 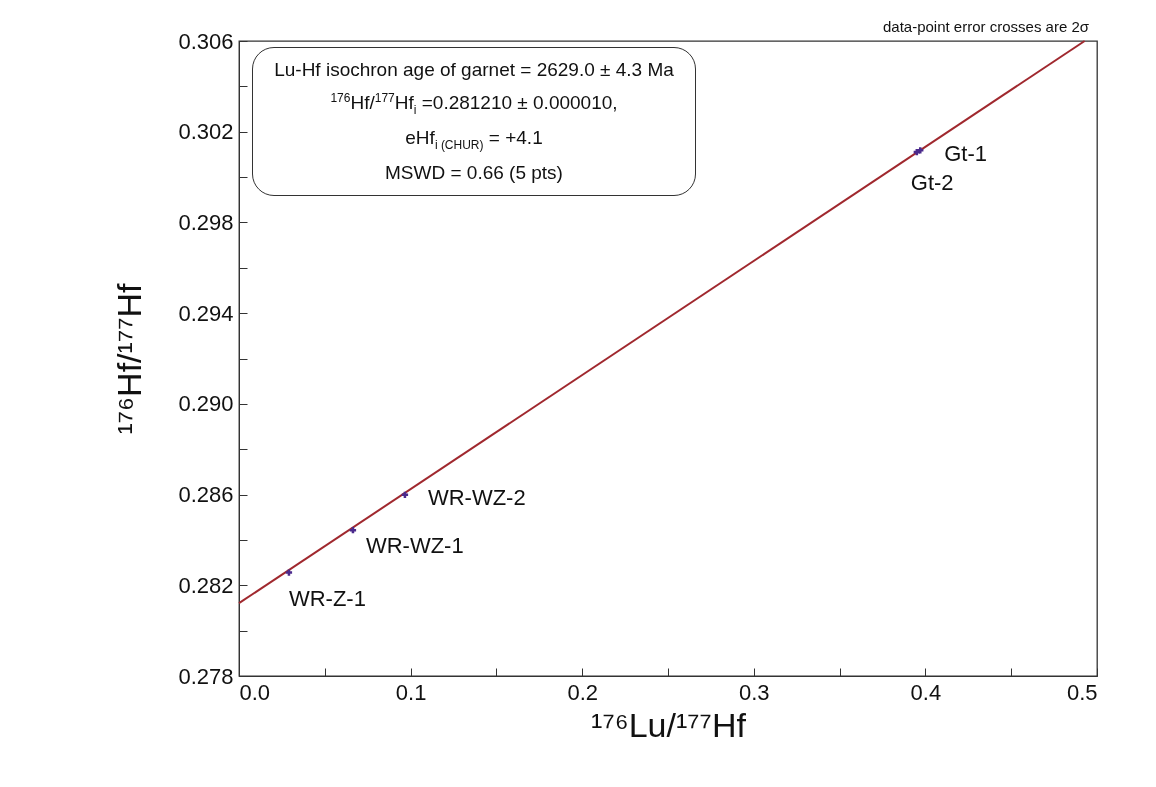 What do you see at coordinates (926, 692) in the screenshot?
I see `x-tick-label: 0.4` at bounding box center [926, 692].